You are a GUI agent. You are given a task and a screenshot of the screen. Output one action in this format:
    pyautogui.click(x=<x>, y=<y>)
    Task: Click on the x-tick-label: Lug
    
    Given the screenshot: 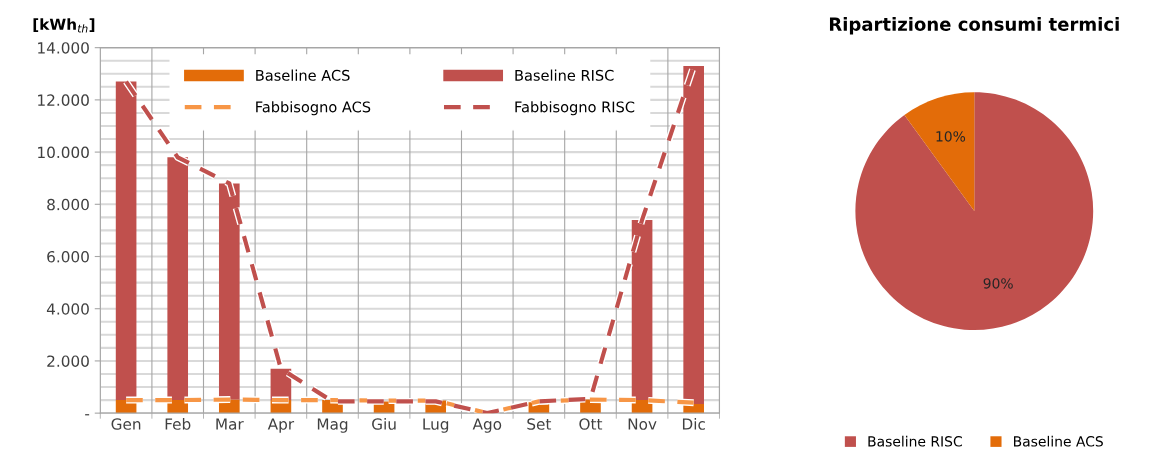 What is the action you would take?
    pyautogui.click(x=436, y=425)
    